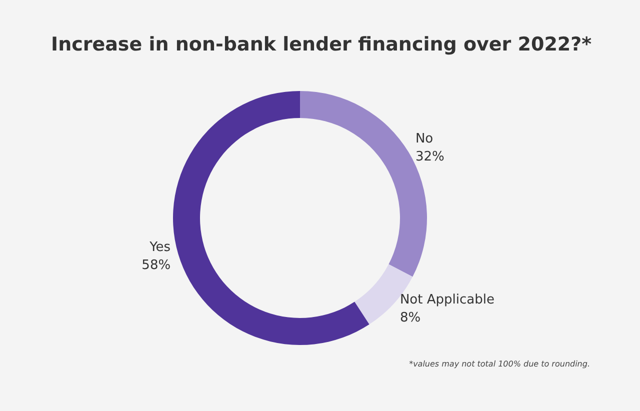 The height and width of the screenshot is (411, 640). What do you see at coordinates (424, 139) in the screenshot?
I see `slice-label: No` at bounding box center [424, 139].